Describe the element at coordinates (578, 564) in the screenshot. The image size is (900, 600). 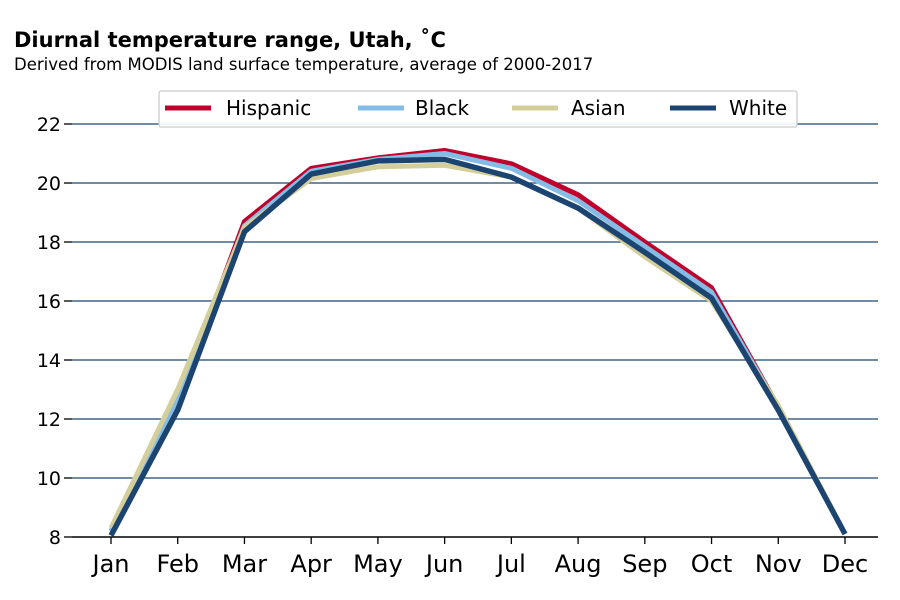
I see `x-tick-label-aug: Aug` at that location.